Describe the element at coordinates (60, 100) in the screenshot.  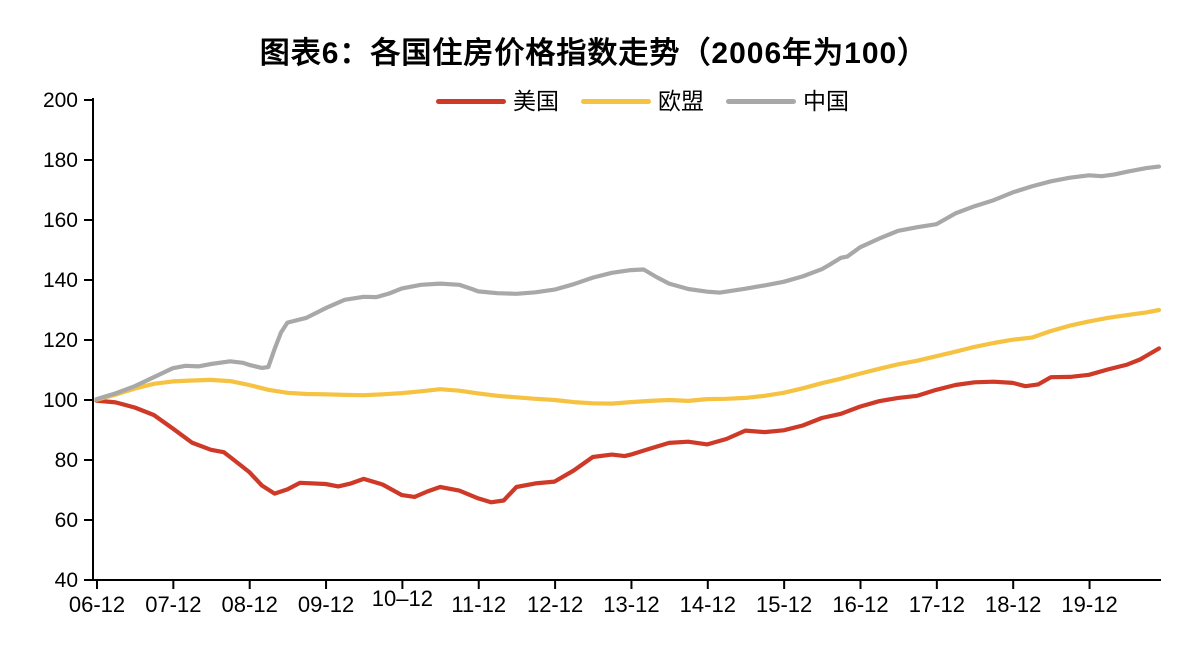
I see `y-tick-label: 200` at that location.